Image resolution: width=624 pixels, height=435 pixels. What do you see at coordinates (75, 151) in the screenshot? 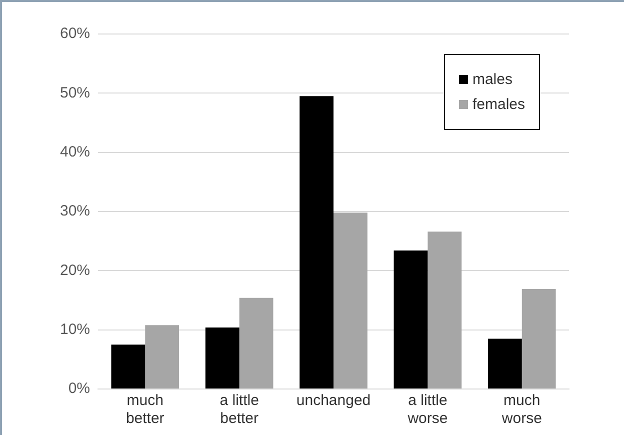
I see `y-tick-label: 40%` at bounding box center [75, 151].